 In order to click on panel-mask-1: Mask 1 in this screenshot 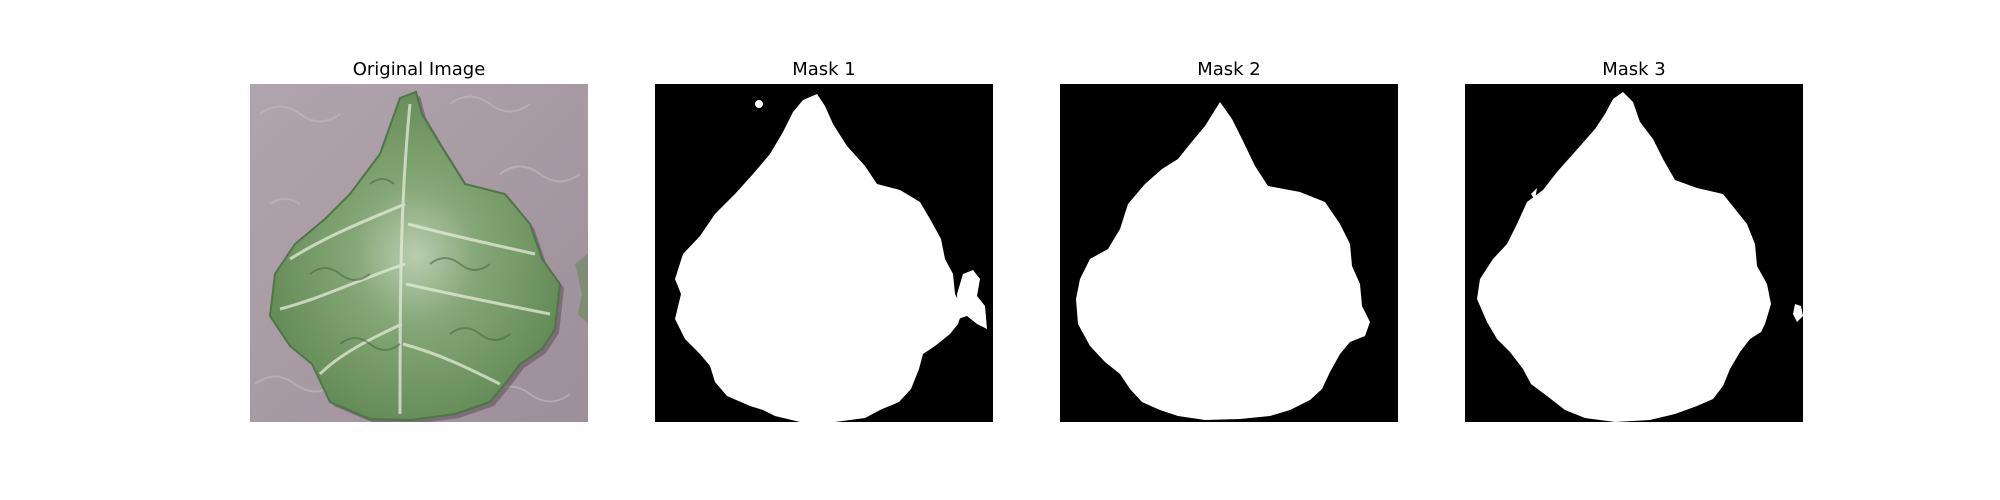, I will do `click(824, 241)`.